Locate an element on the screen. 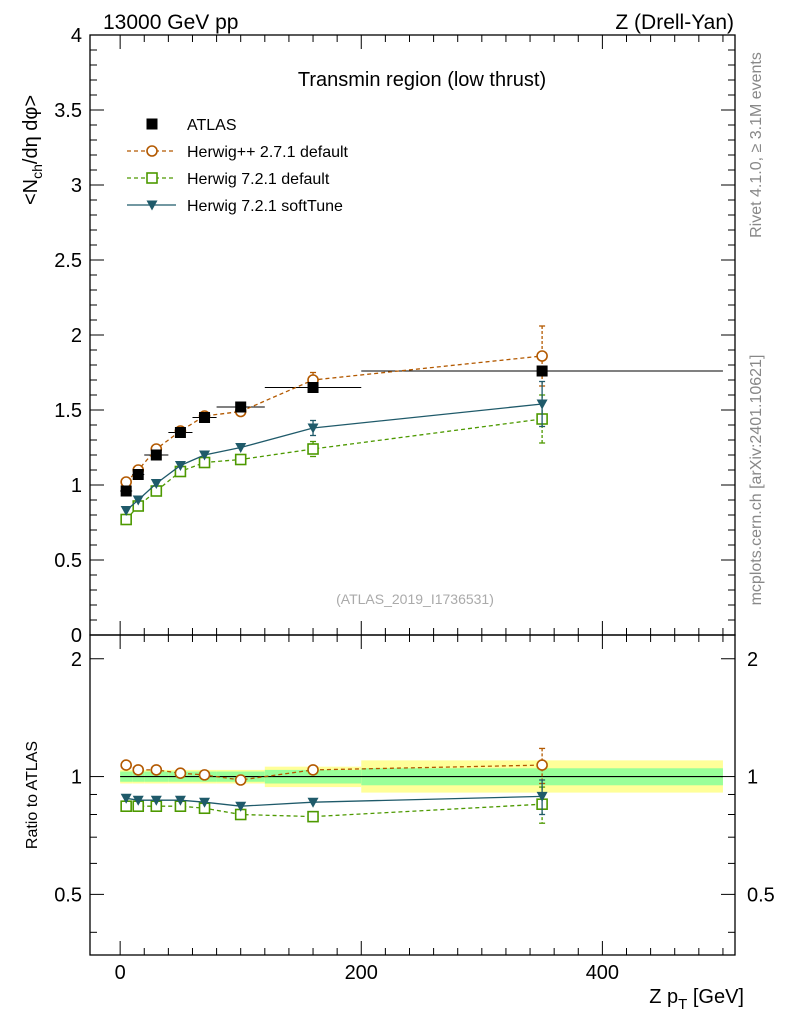 The width and height of the screenshot is (786, 1029). main-ylabel-main: <N is located at coordinates (31, 192).